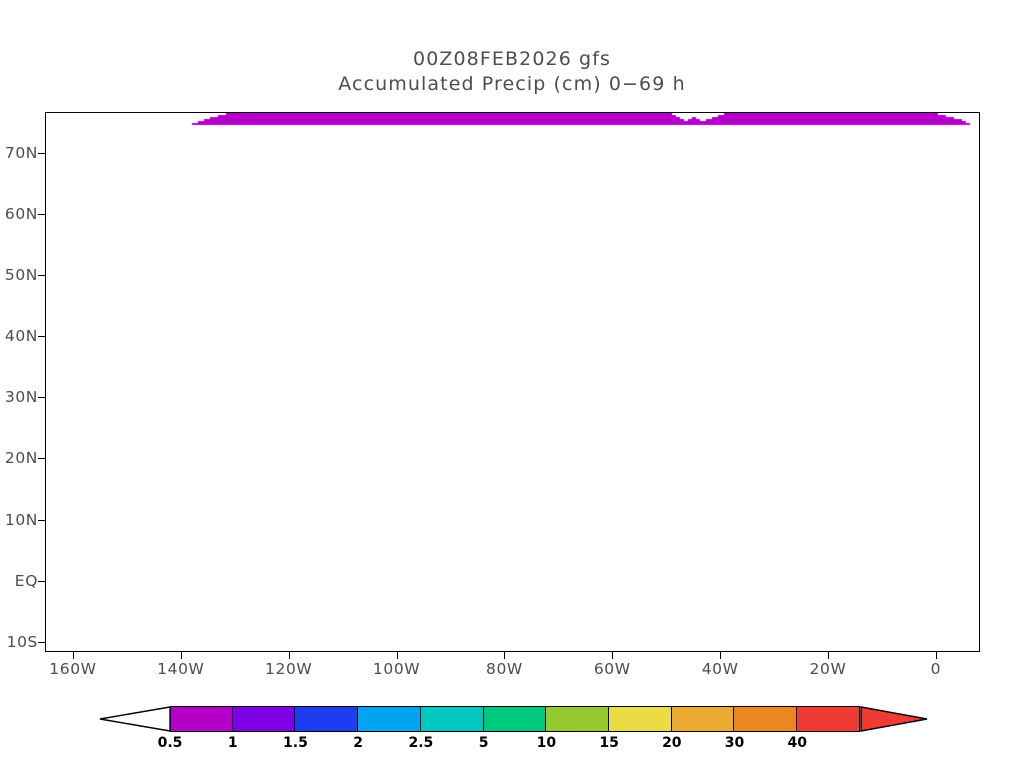  I want to click on page-subtitle: Accumulated Precip (cm) 0−69 h, so click(512, 84).